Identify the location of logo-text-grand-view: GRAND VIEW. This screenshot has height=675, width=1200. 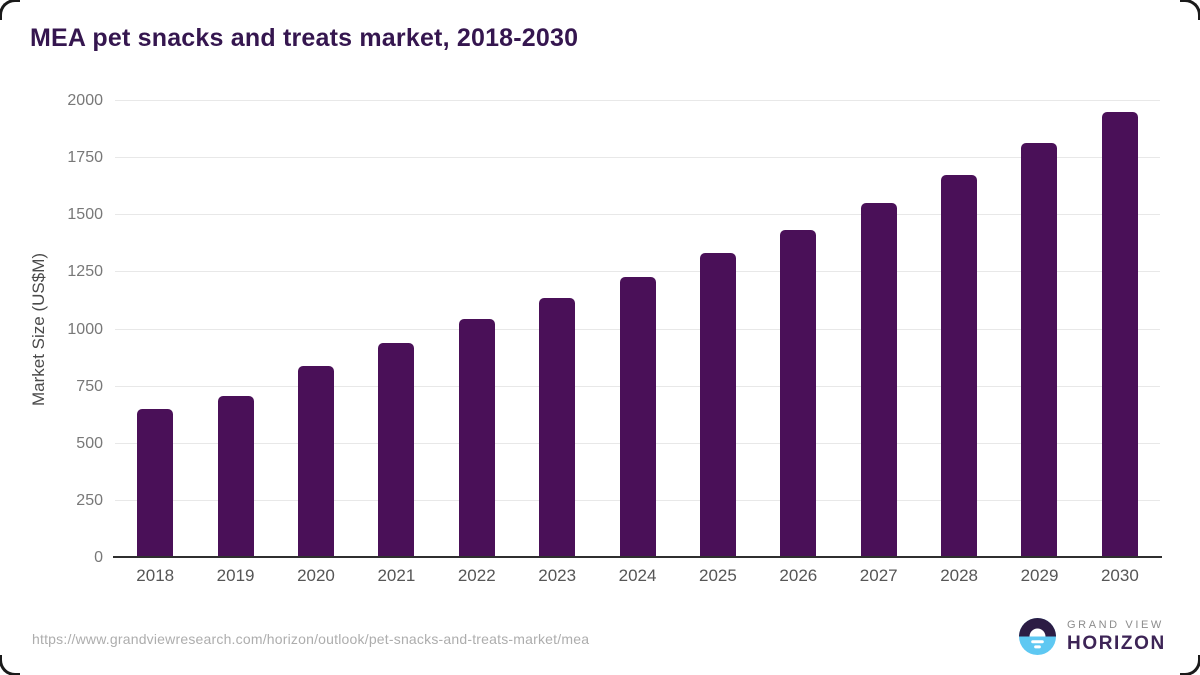
(1115, 625).